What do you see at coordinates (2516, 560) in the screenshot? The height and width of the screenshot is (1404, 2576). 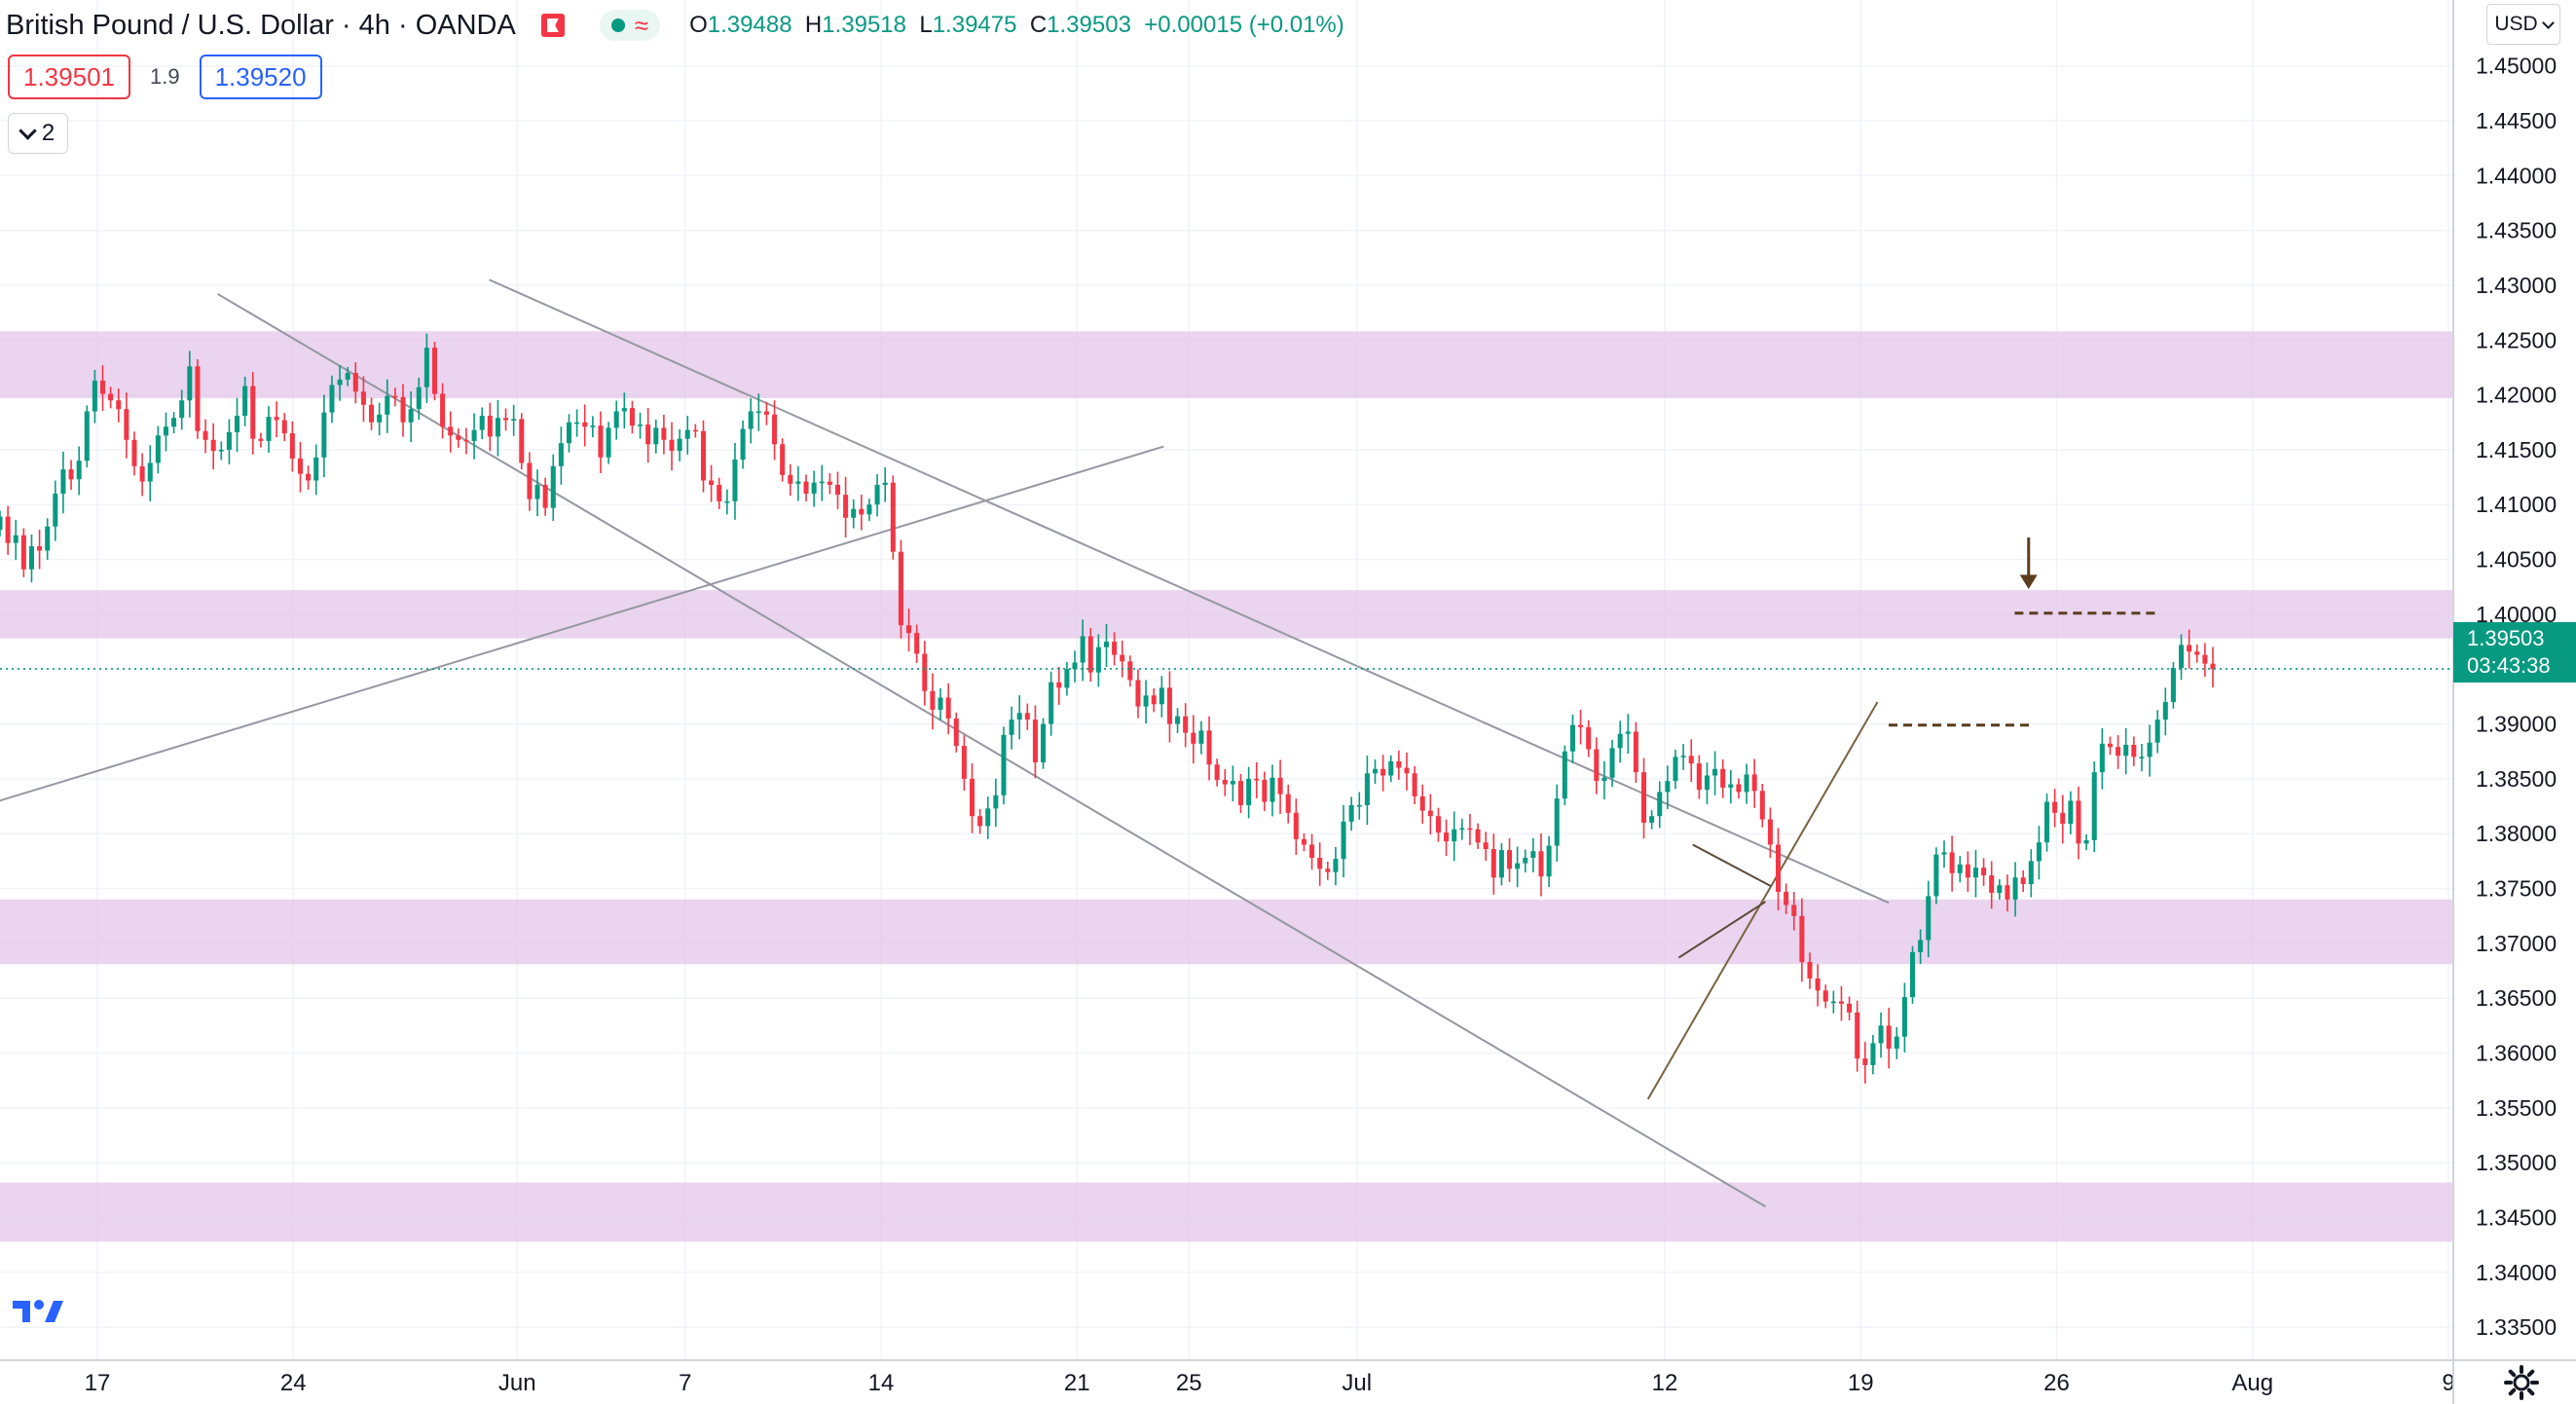 I see `price-tick-label: 1.40500` at bounding box center [2516, 560].